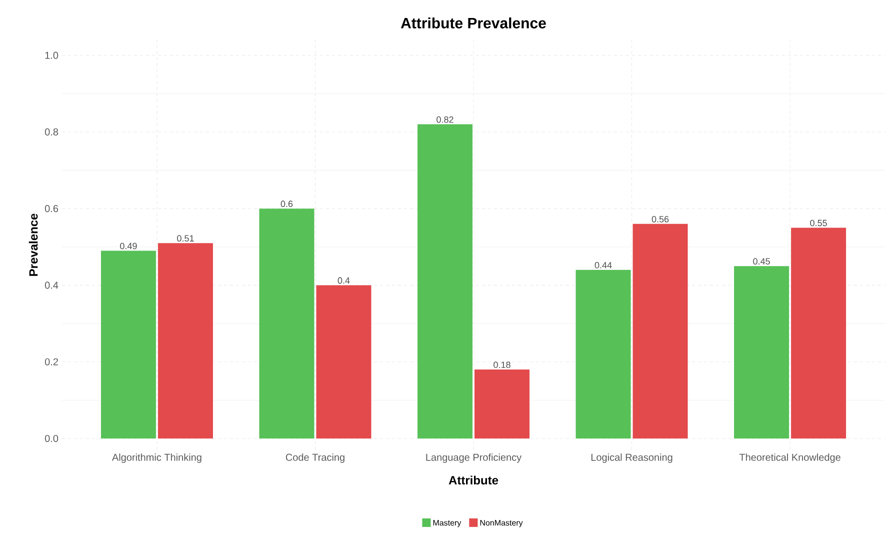  What do you see at coordinates (51, 362) in the screenshot?
I see `y-tick-label: 0.2` at bounding box center [51, 362].